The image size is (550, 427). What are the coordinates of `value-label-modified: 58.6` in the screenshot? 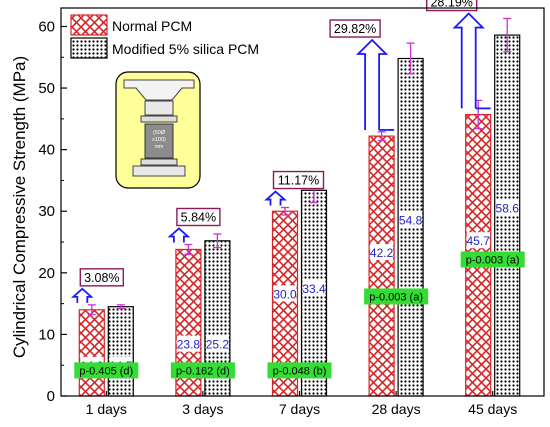 It's located at (508, 208).